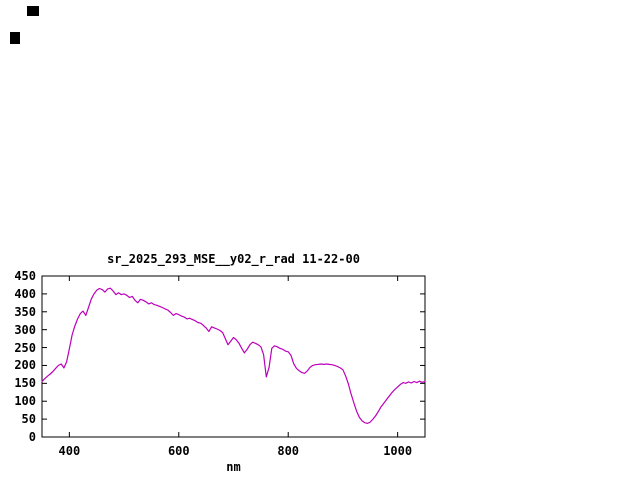  Describe the element at coordinates (25, 329) in the screenshot. I see `y-tick-label: 300` at that location.